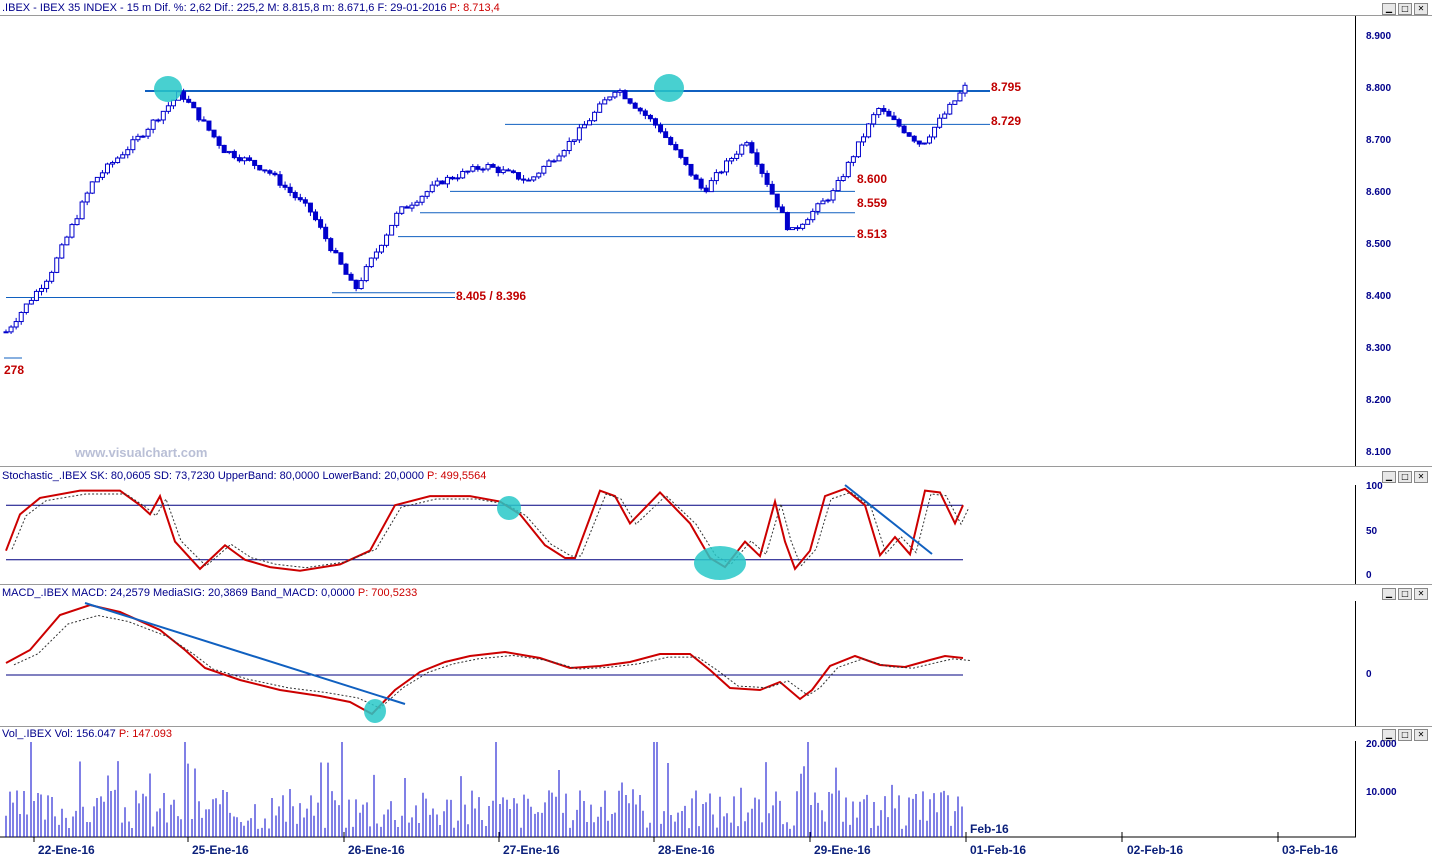  Describe the element at coordinates (998, 850) in the screenshot. I see `date-label: 01-Feb-16` at that location.